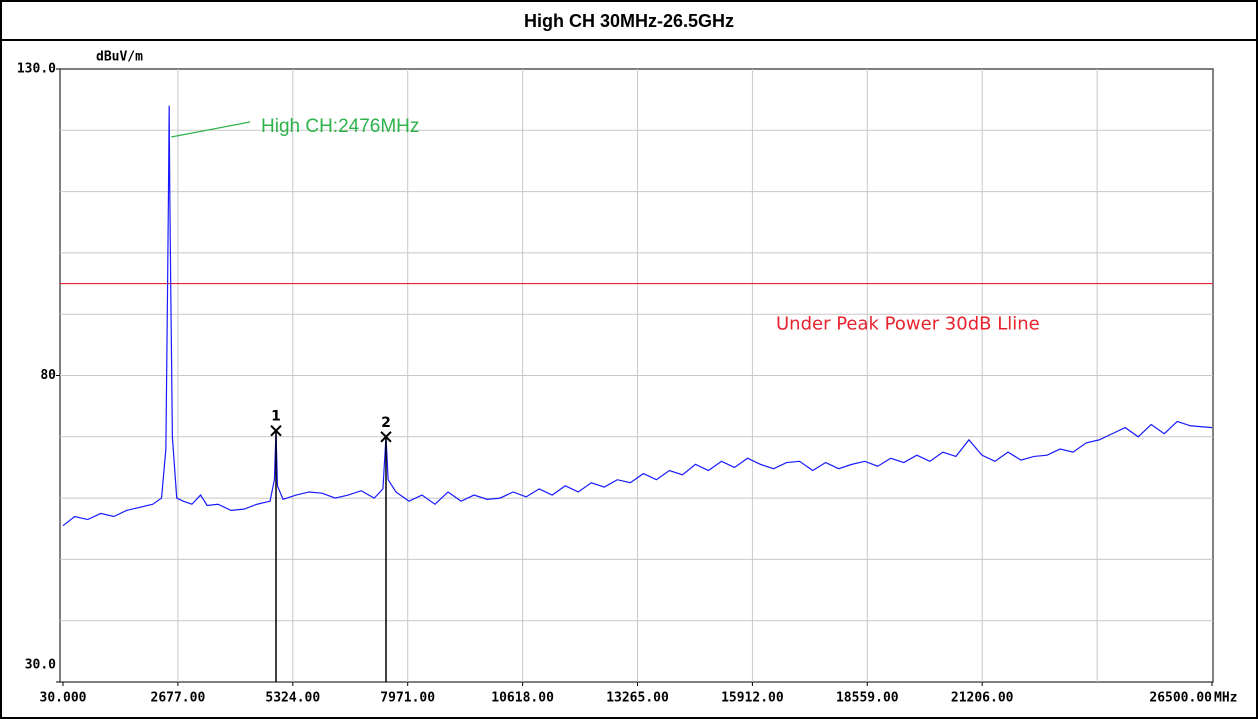  I want to click on x-tick-label: 2677.00, so click(178, 698).